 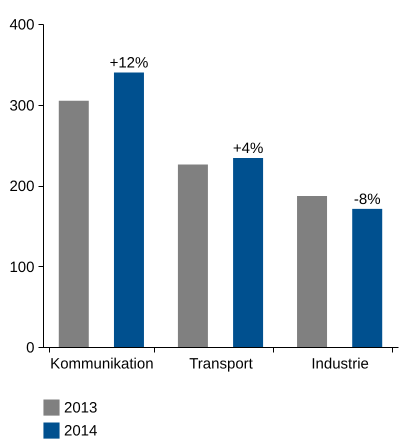 I want to click on x-tick-label: Kommunikation, so click(x=102, y=364).